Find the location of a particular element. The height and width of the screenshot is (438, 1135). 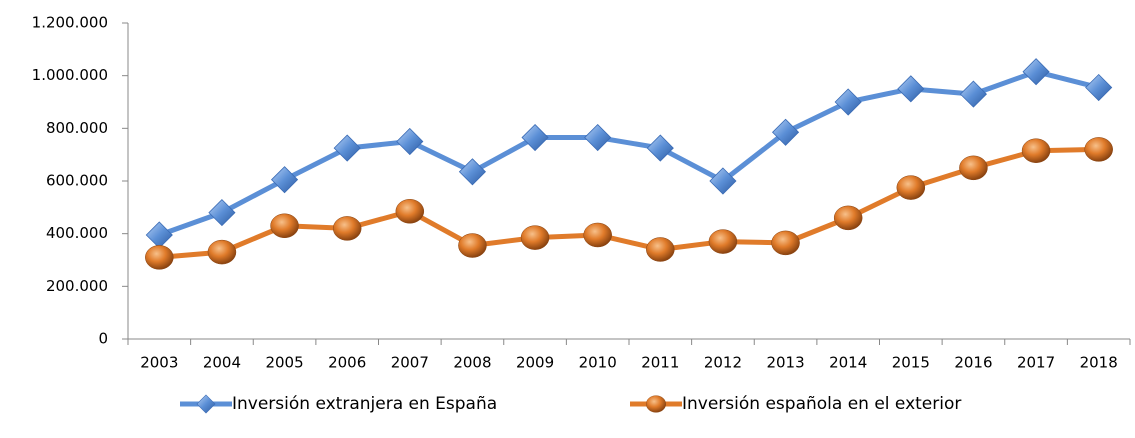

x-tick-label: 2016 is located at coordinates (973, 363).